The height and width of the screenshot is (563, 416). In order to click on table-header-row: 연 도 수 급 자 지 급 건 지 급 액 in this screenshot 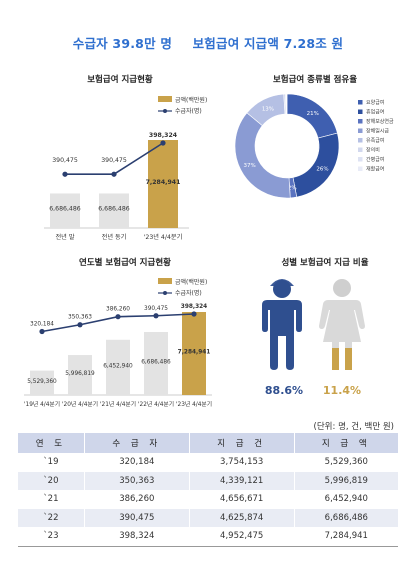, I will do `click(208, 443)`.